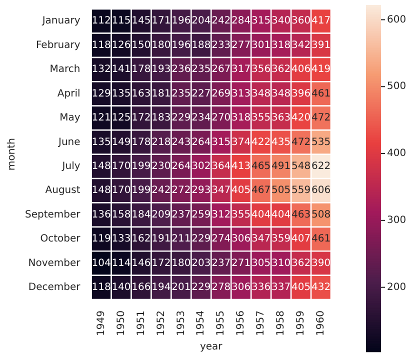 This screenshot has width=416, height=357. I want to click on data-label: 417, so click(321, 21).